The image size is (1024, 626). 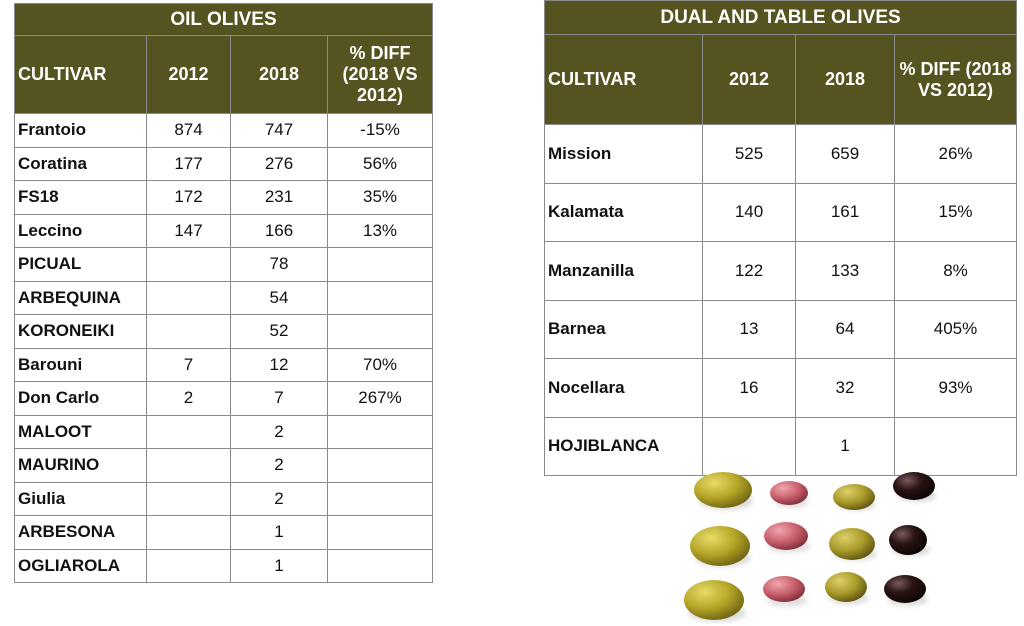 What do you see at coordinates (223, 19) in the screenshot?
I see `oil-olives-title: OIL OLIVES` at bounding box center [223, 19].